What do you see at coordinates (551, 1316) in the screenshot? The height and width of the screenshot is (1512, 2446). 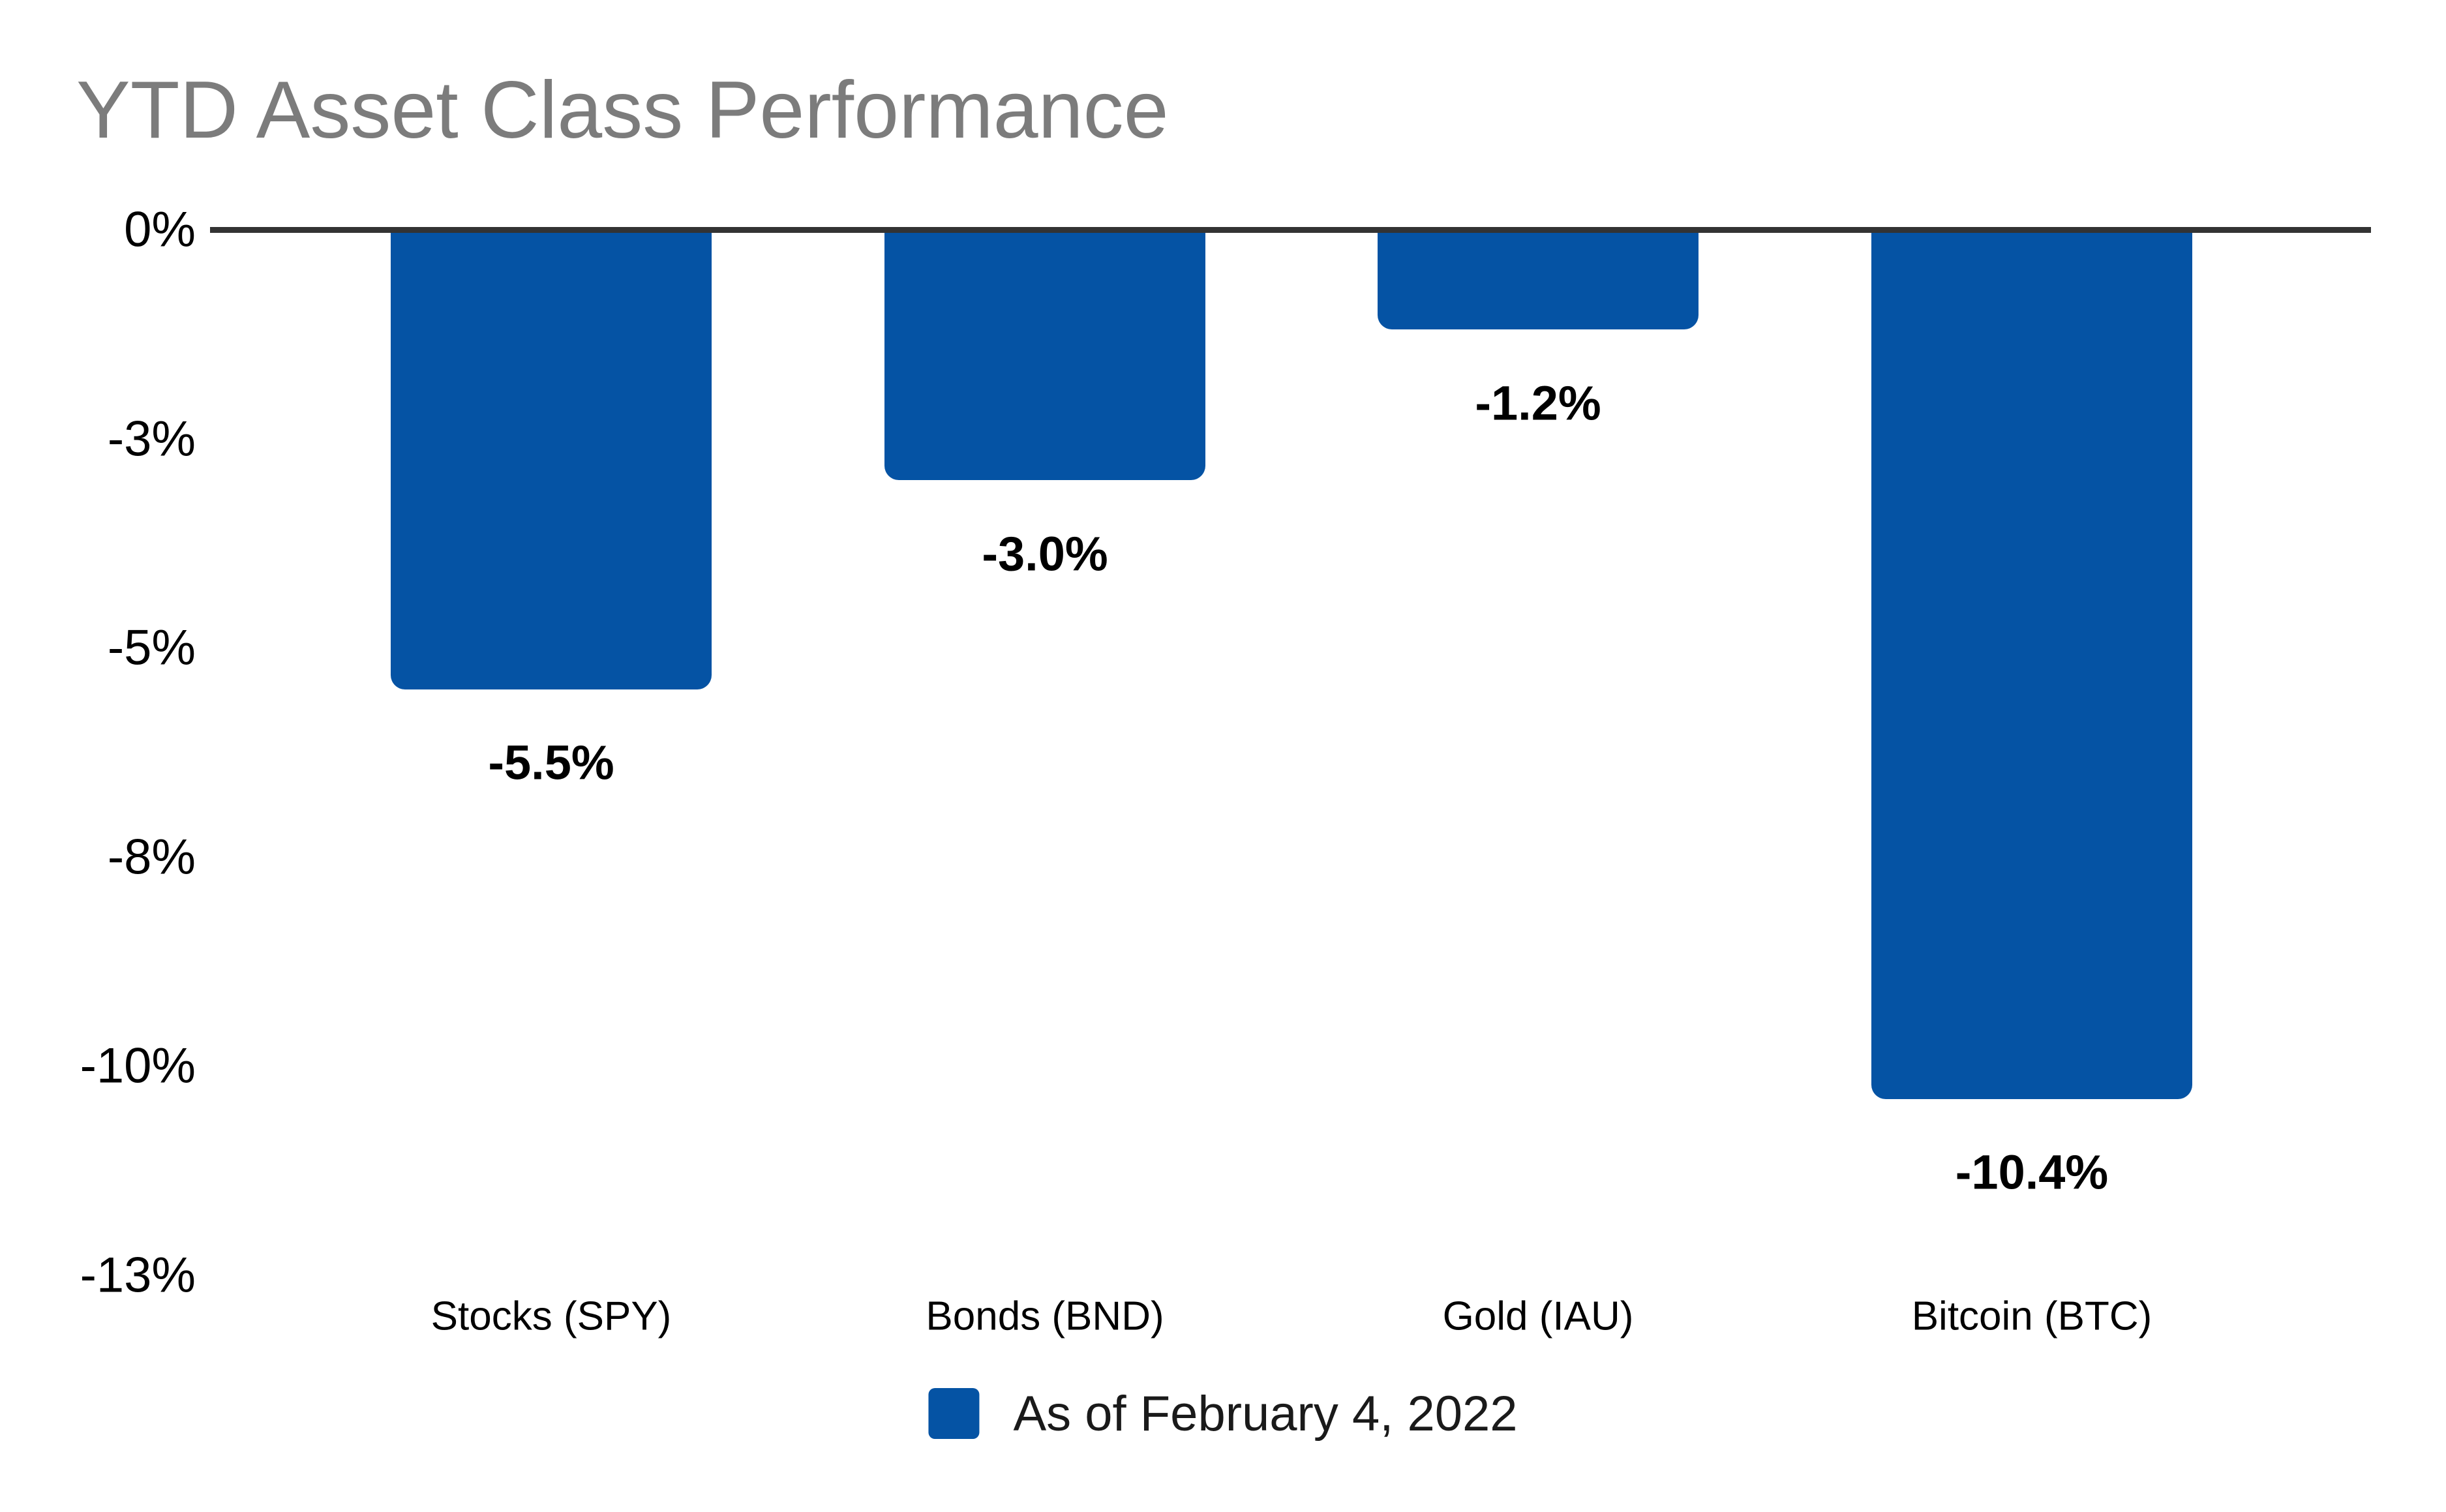 I see `x-axis-category-label: Stocks (SPY)` at bounding box center [551, 1316].